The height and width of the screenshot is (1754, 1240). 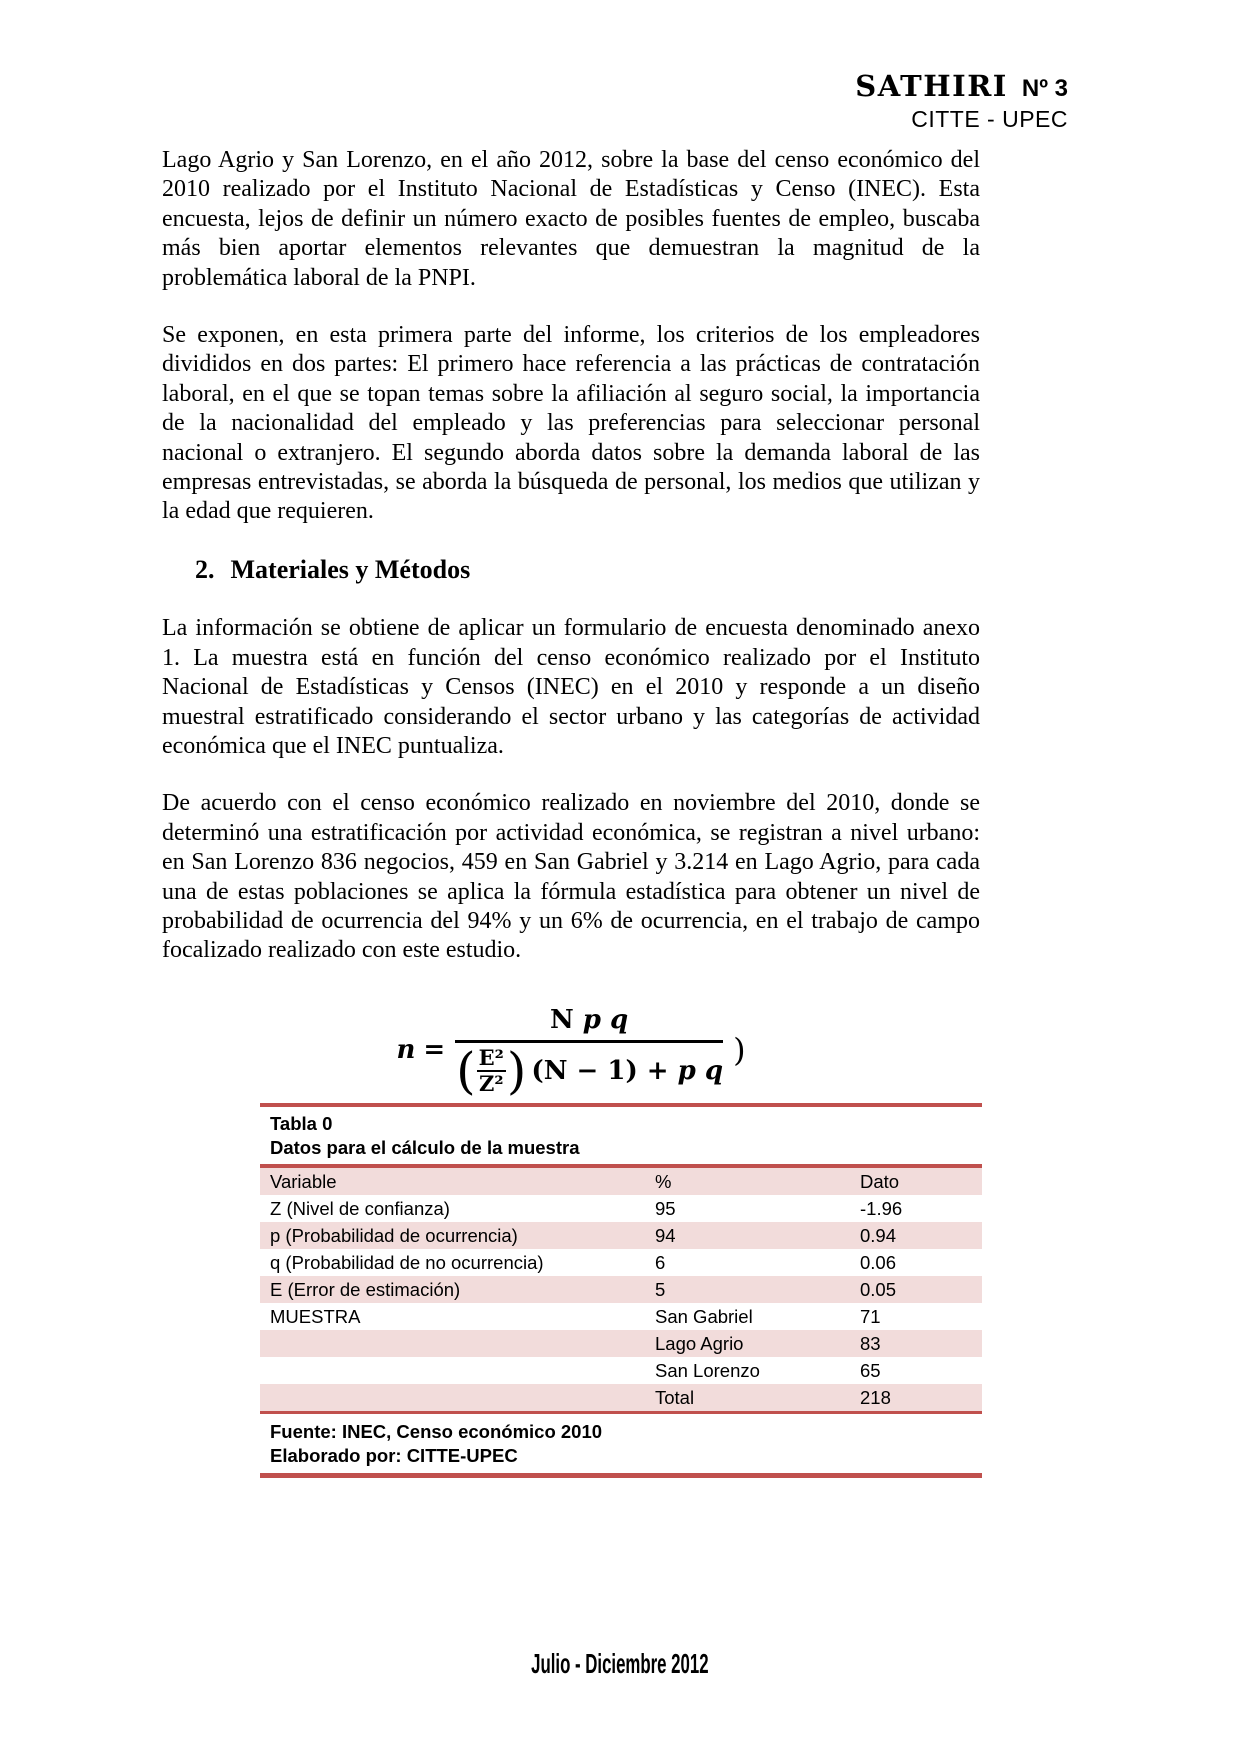 What do you see at coordinates (434, 1050) in the screenshot?
I see `formula-equals: =` at bounding box center [434, 1050].